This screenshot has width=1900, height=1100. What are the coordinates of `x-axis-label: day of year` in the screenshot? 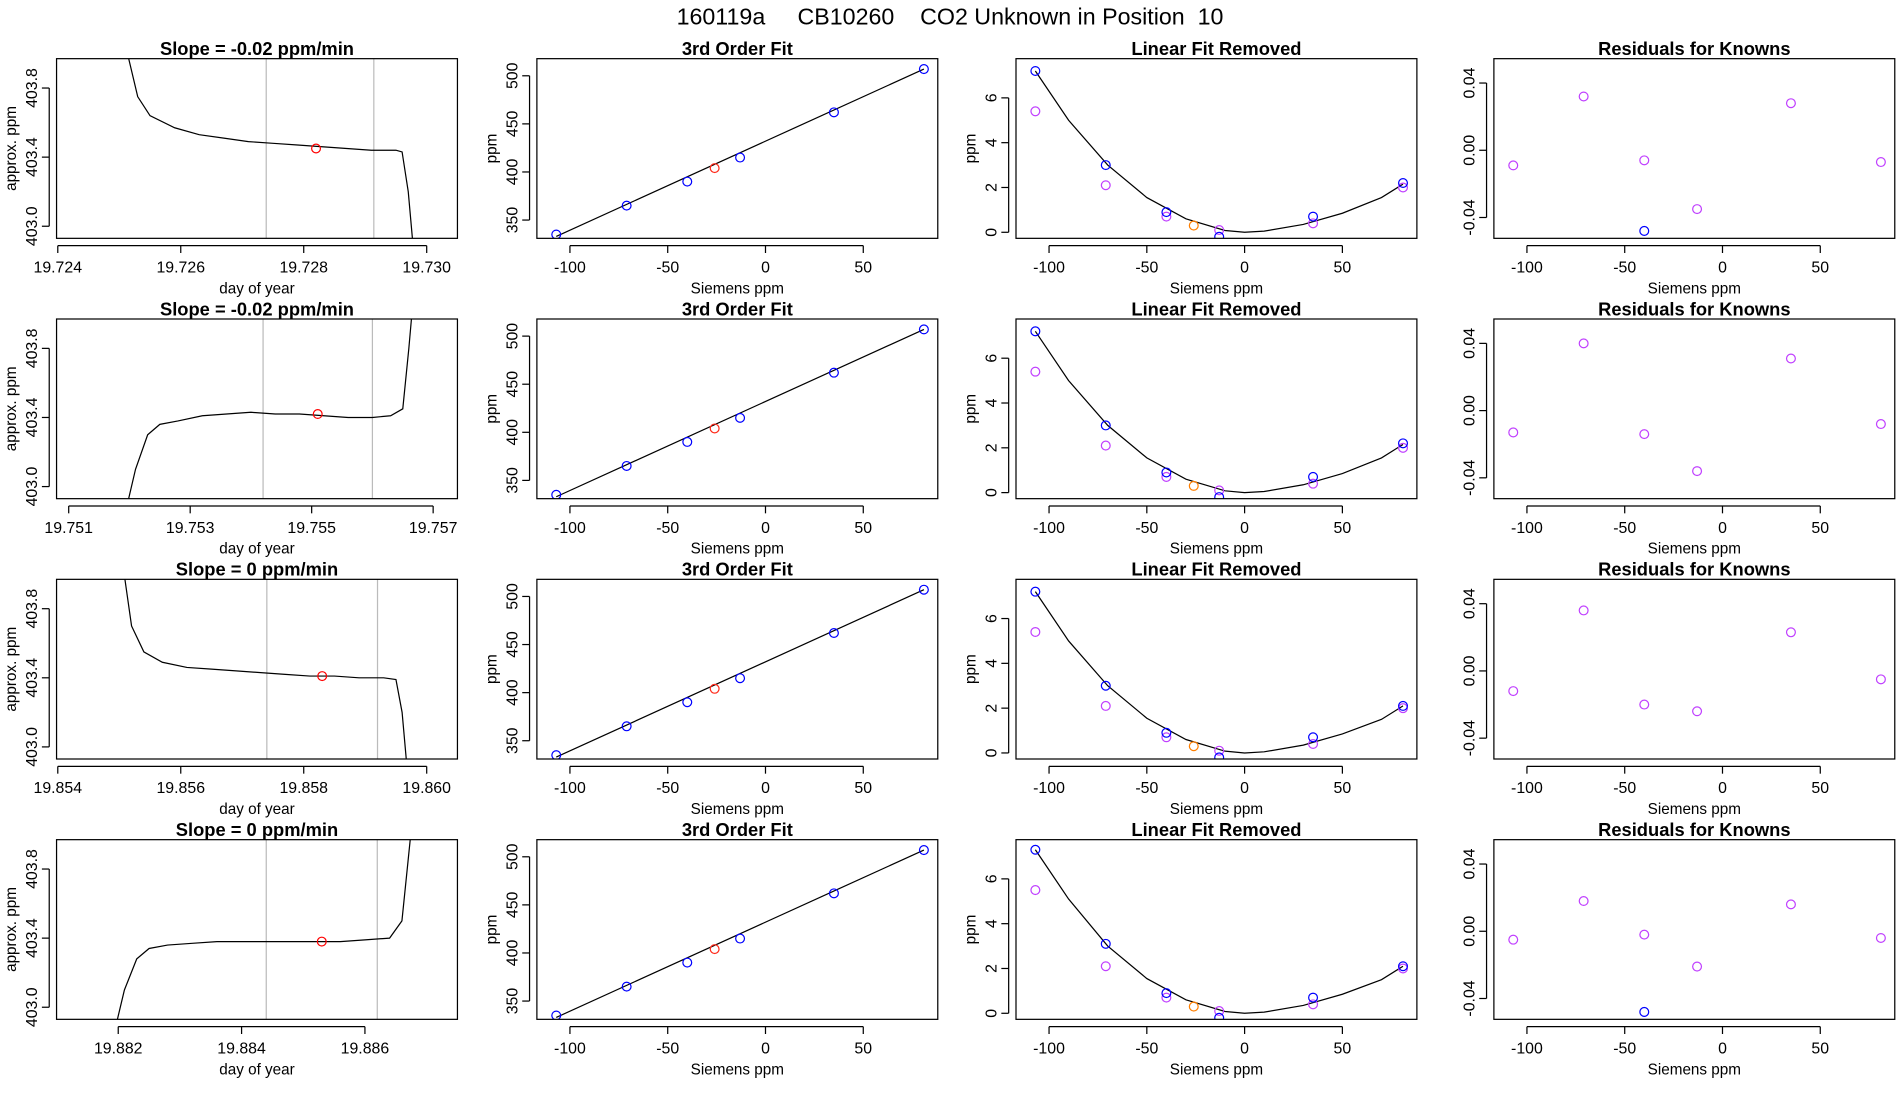 It's located at (257, 1069).